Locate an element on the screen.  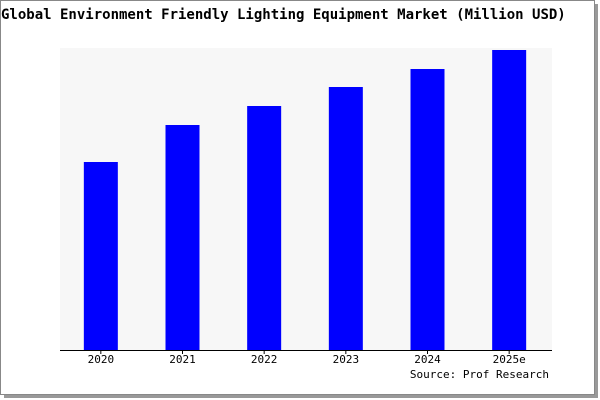
x-tick-label: 2024 is located at coordinates (427, 359).